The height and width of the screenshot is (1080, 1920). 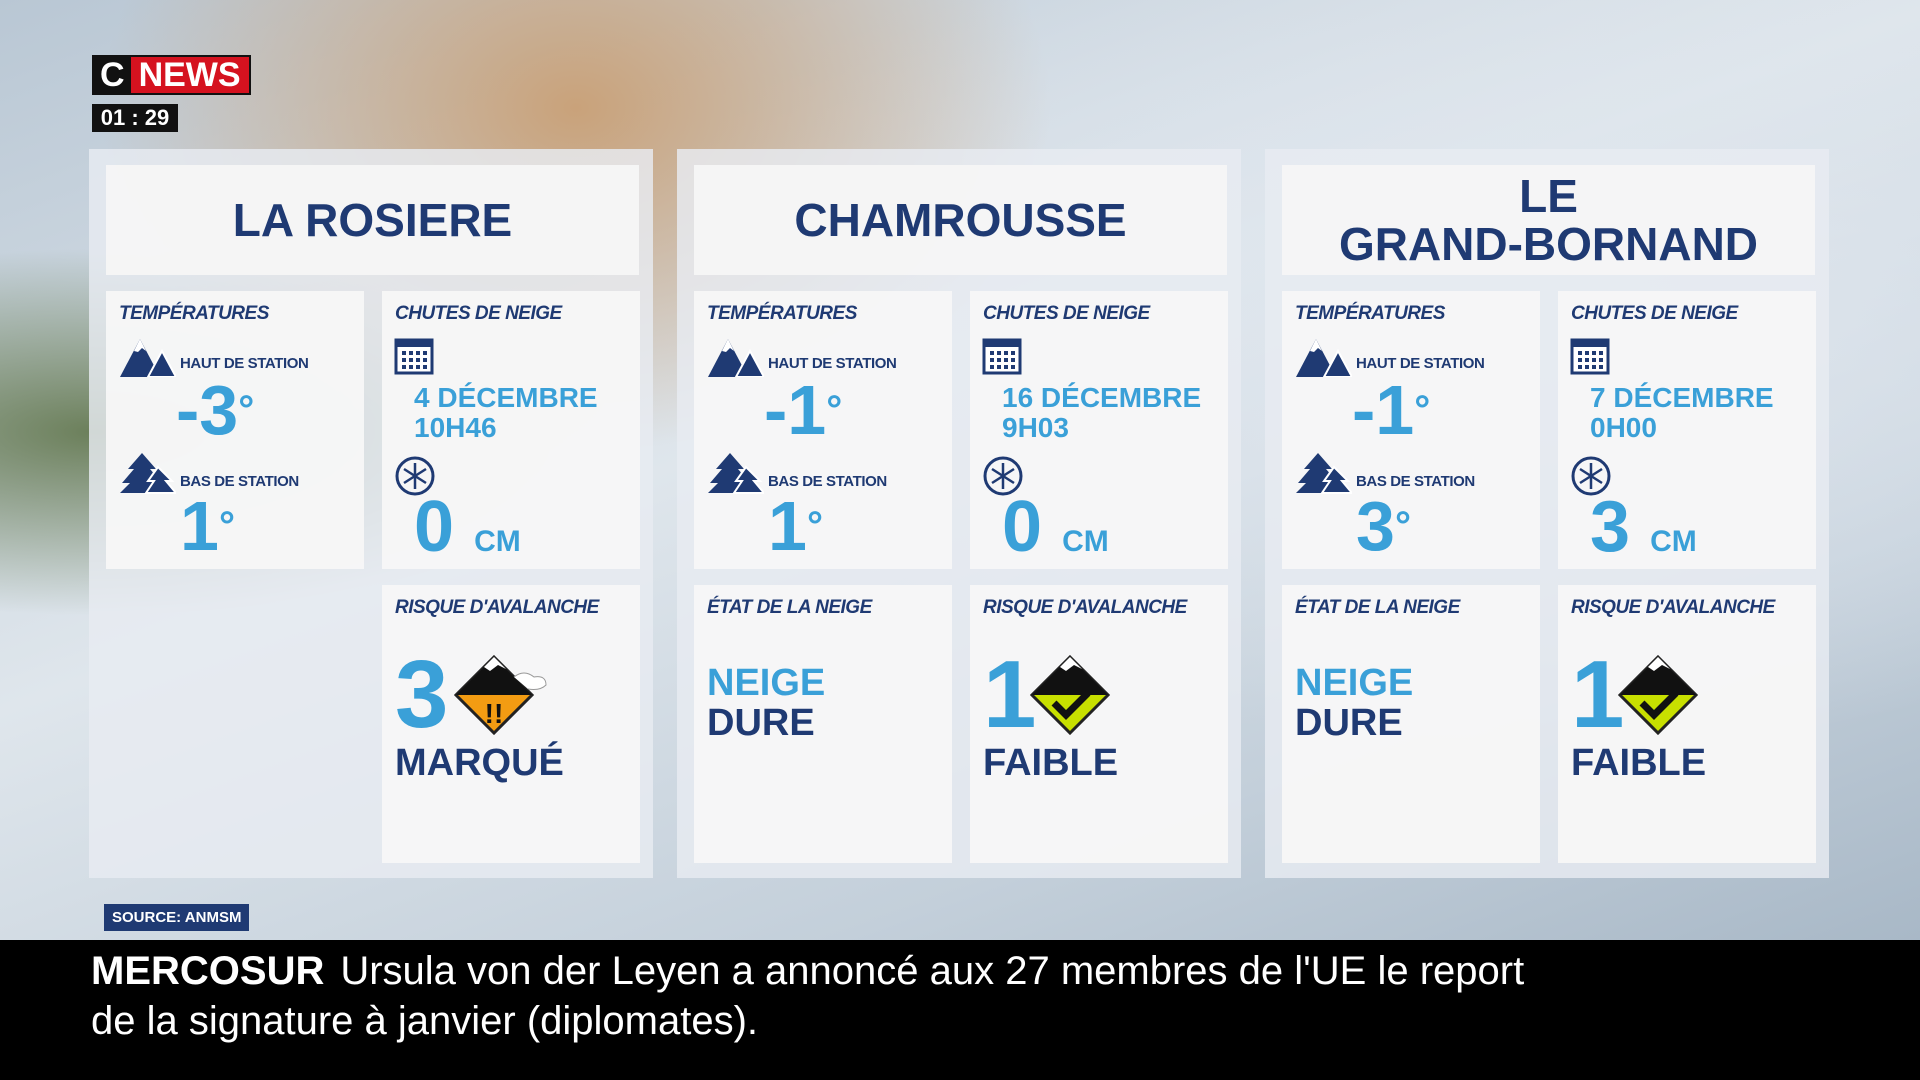 I want to click on snowfall-date: 4 DÉCEMBRE 10H46, so click(x=506, y=413).